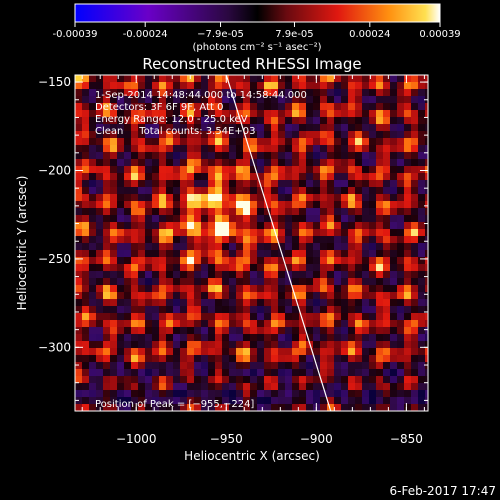  Describe the element at coordinates (316, 439) in the screenshot. I see `x-tick-label: −900` at that location.